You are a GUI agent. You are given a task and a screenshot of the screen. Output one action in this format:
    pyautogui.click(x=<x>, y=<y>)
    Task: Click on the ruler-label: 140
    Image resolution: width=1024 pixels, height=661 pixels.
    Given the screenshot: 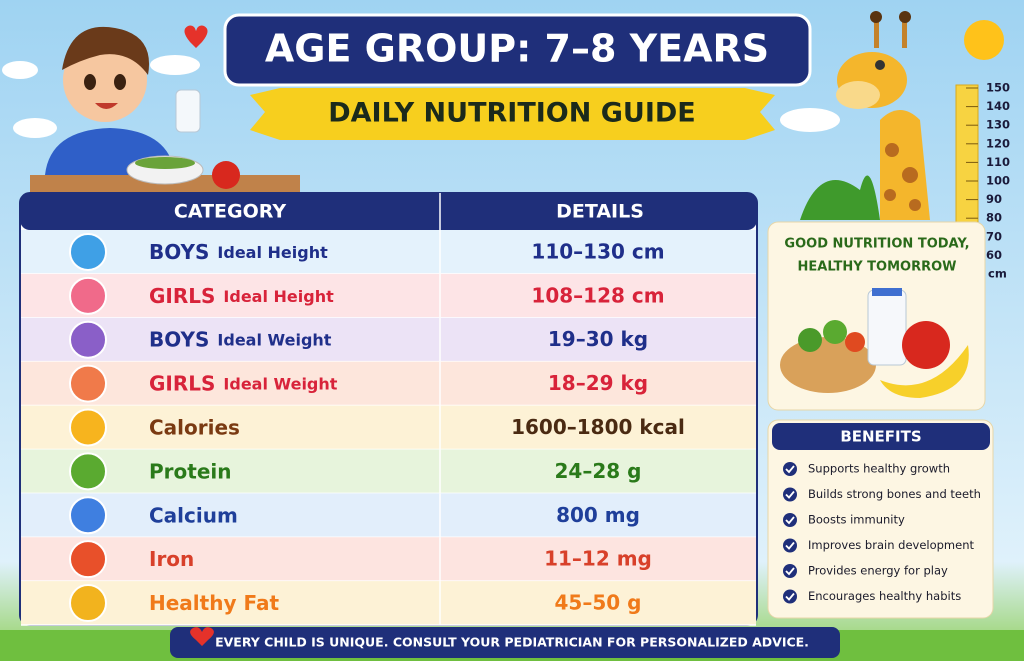 What is the action you would take?
    pyautogui.click(x=998, y=106)
    